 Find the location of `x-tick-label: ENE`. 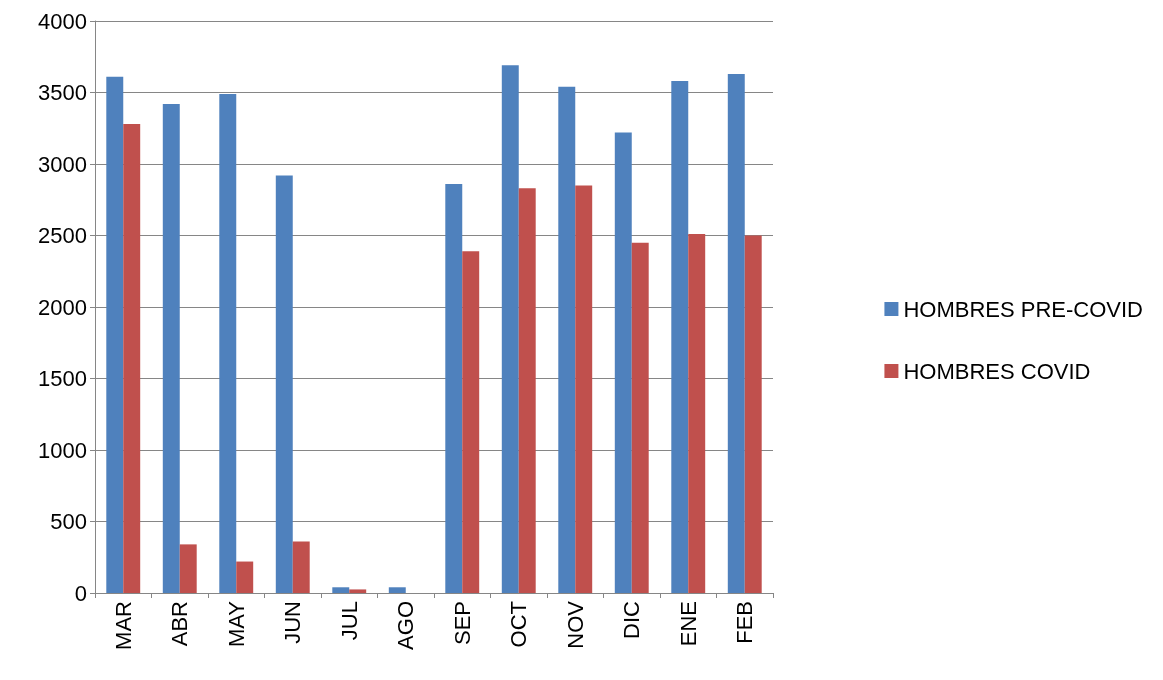

x-tick-label: ENE is located at coordinates (688, 624).